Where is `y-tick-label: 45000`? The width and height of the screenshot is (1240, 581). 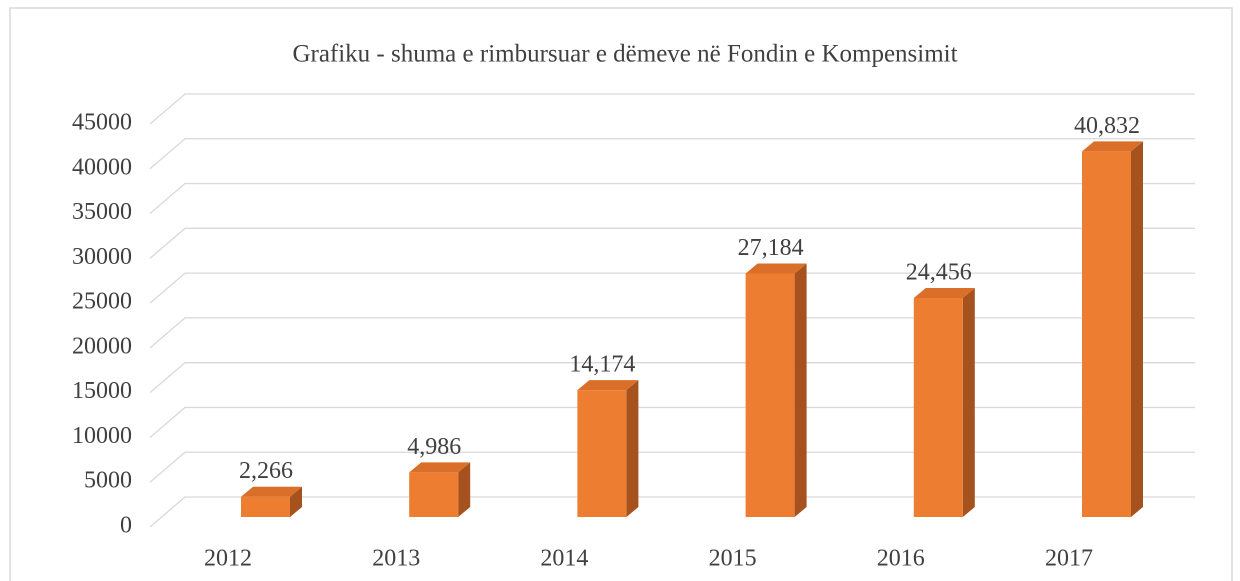 y-tick-label: 45000 is located at coordinates (102, 123).